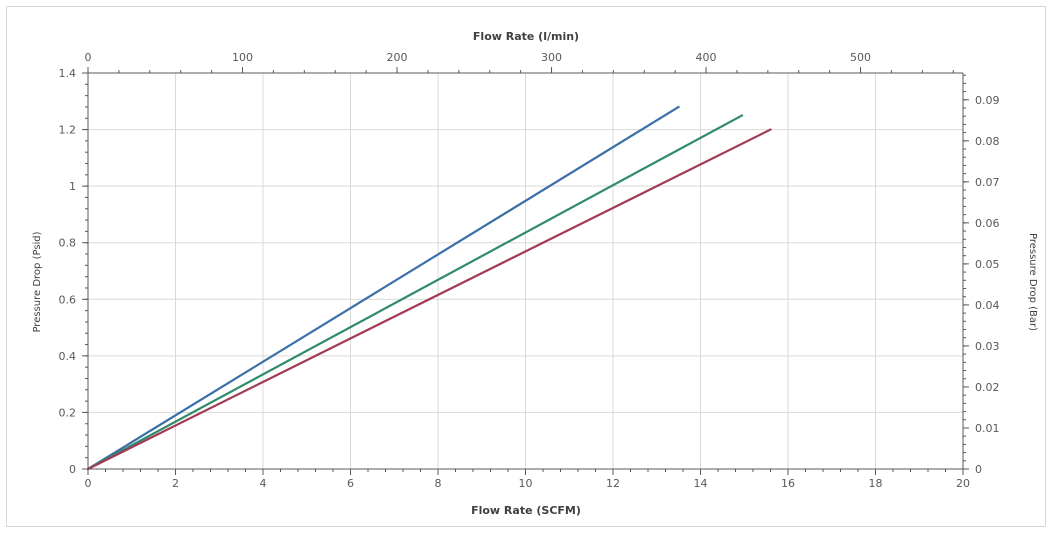  Describe the element at coordinates (987, 305) in the screenshot. I see `right-y-tick-label: 0.04` at that location.